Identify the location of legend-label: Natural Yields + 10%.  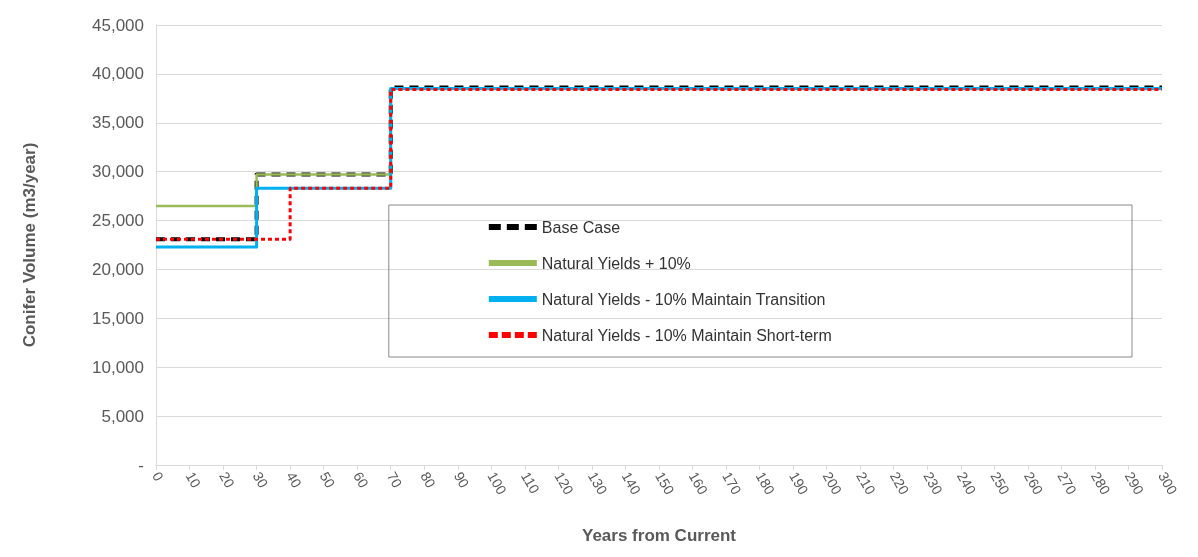
(616, 263).